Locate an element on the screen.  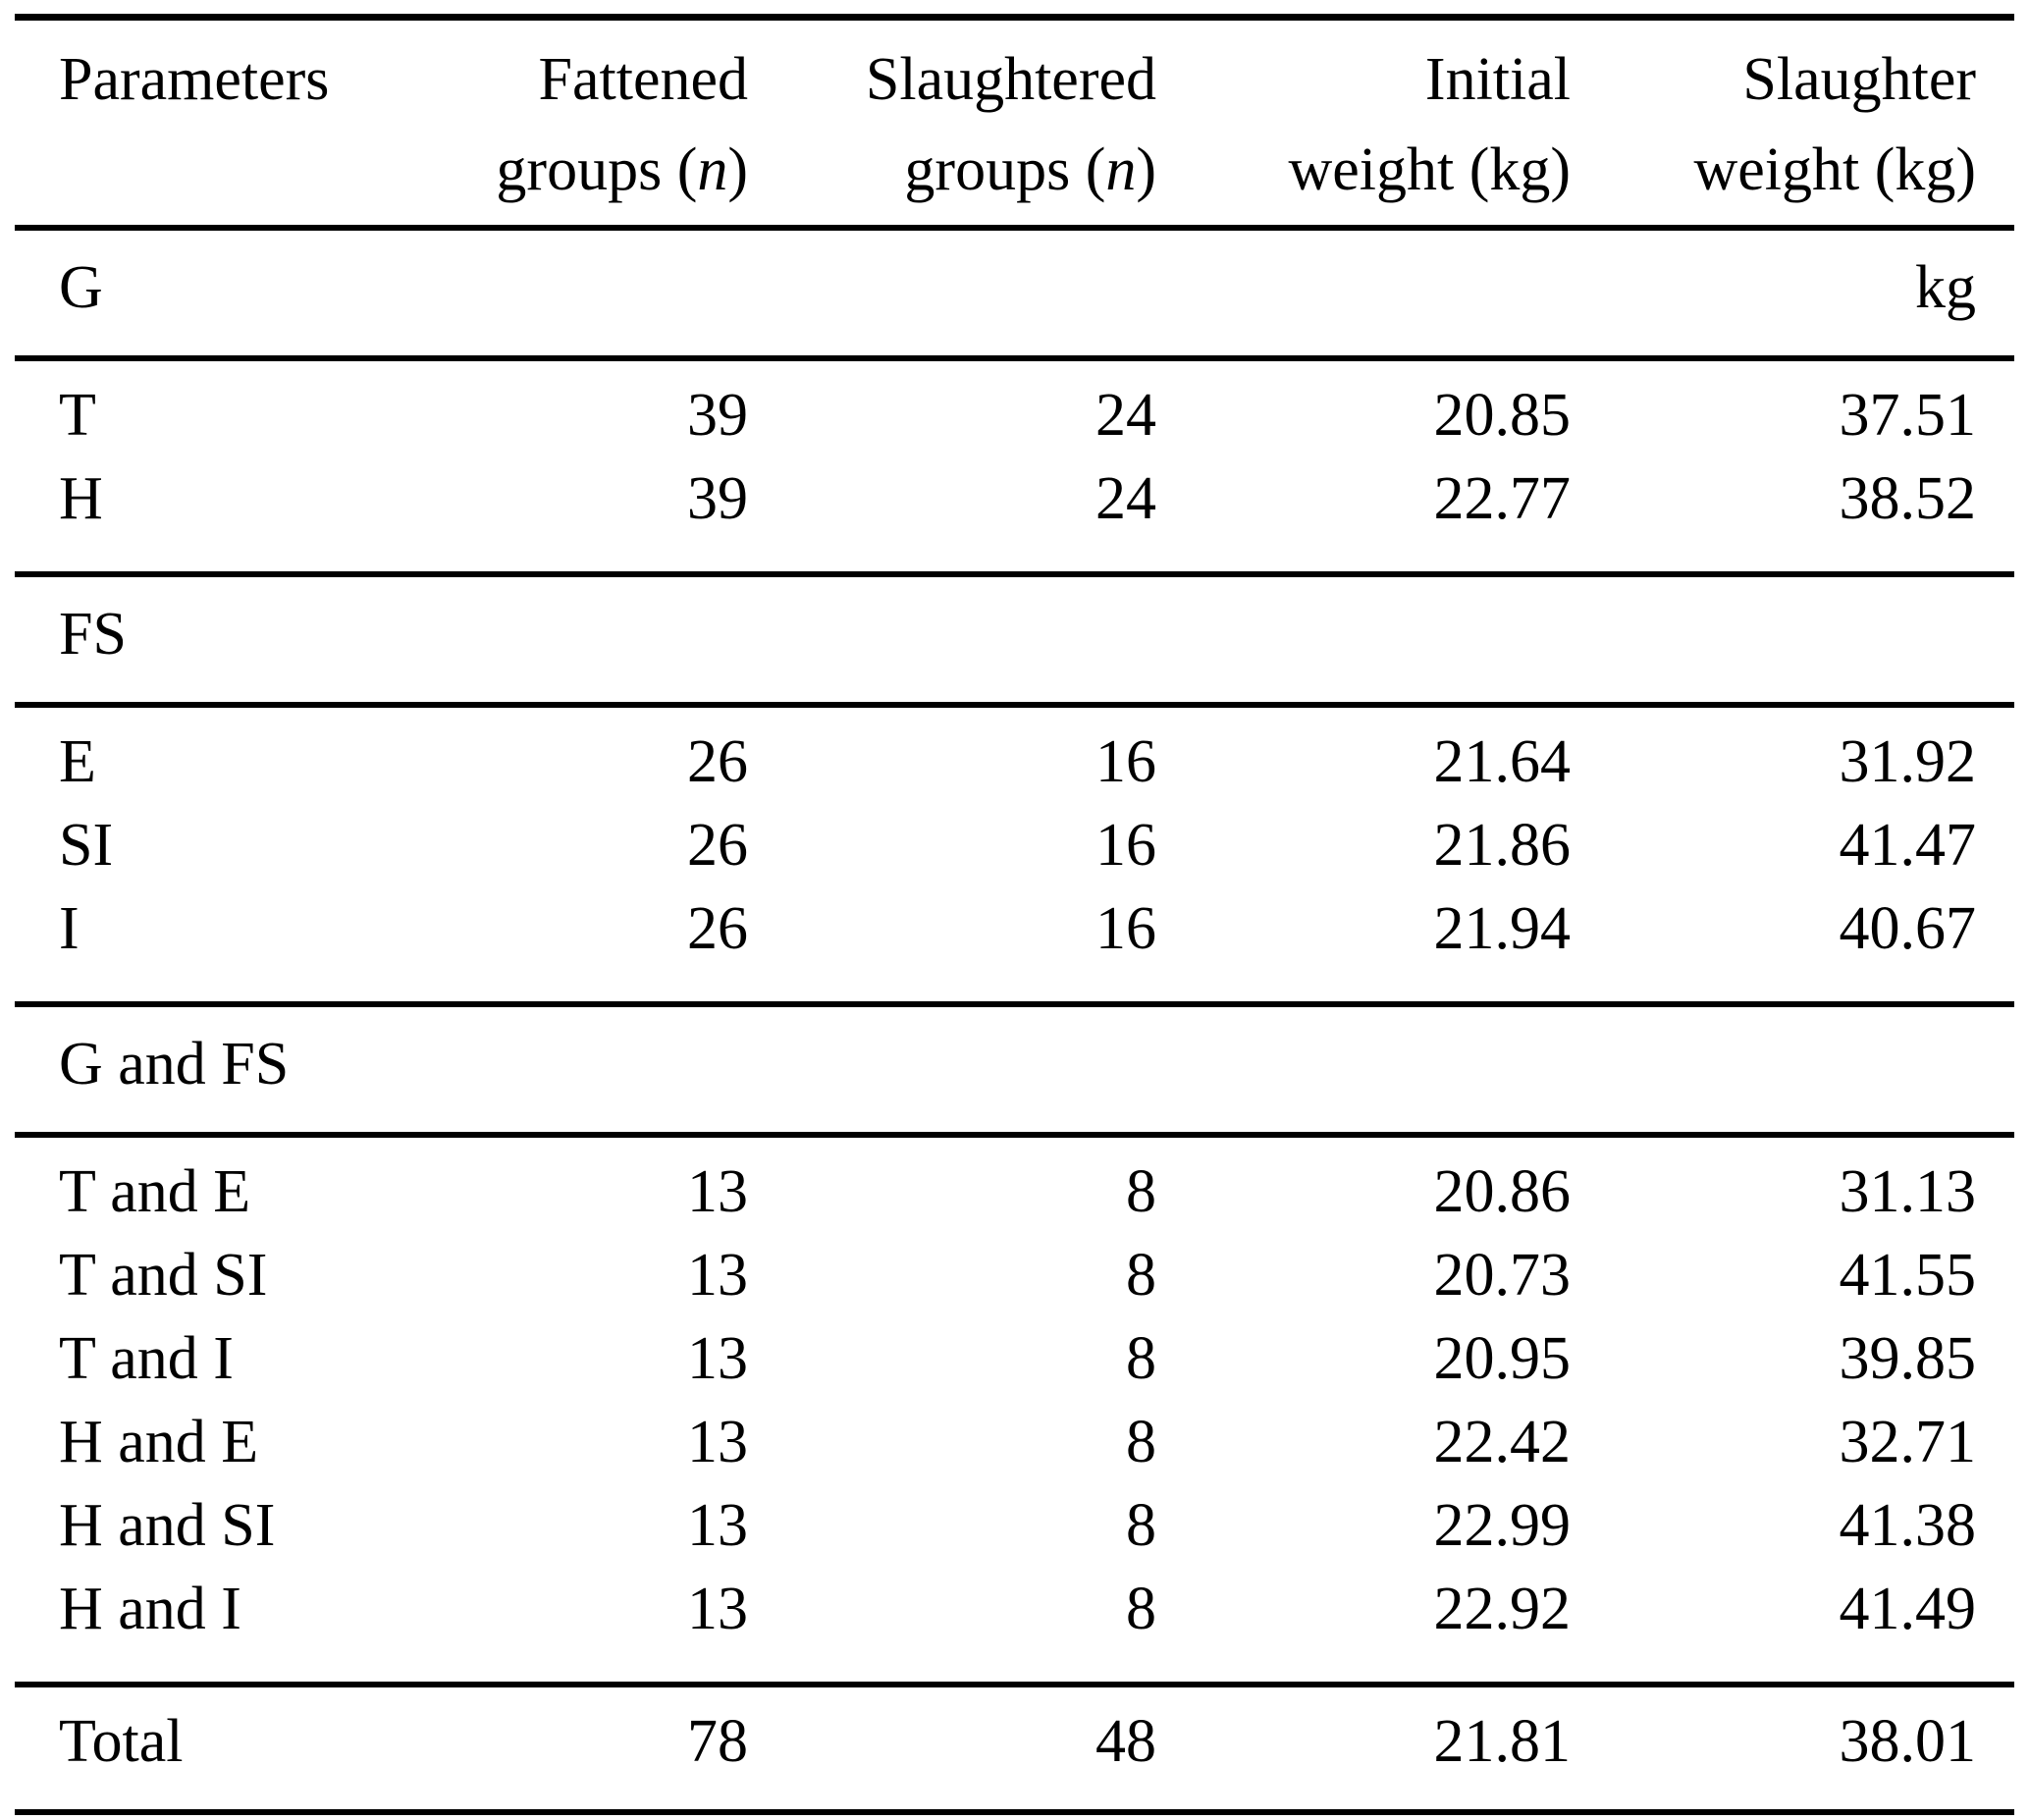
table-row: T and SI 13 8 20.73 41.55 is located at coordinates (1014, 1275).